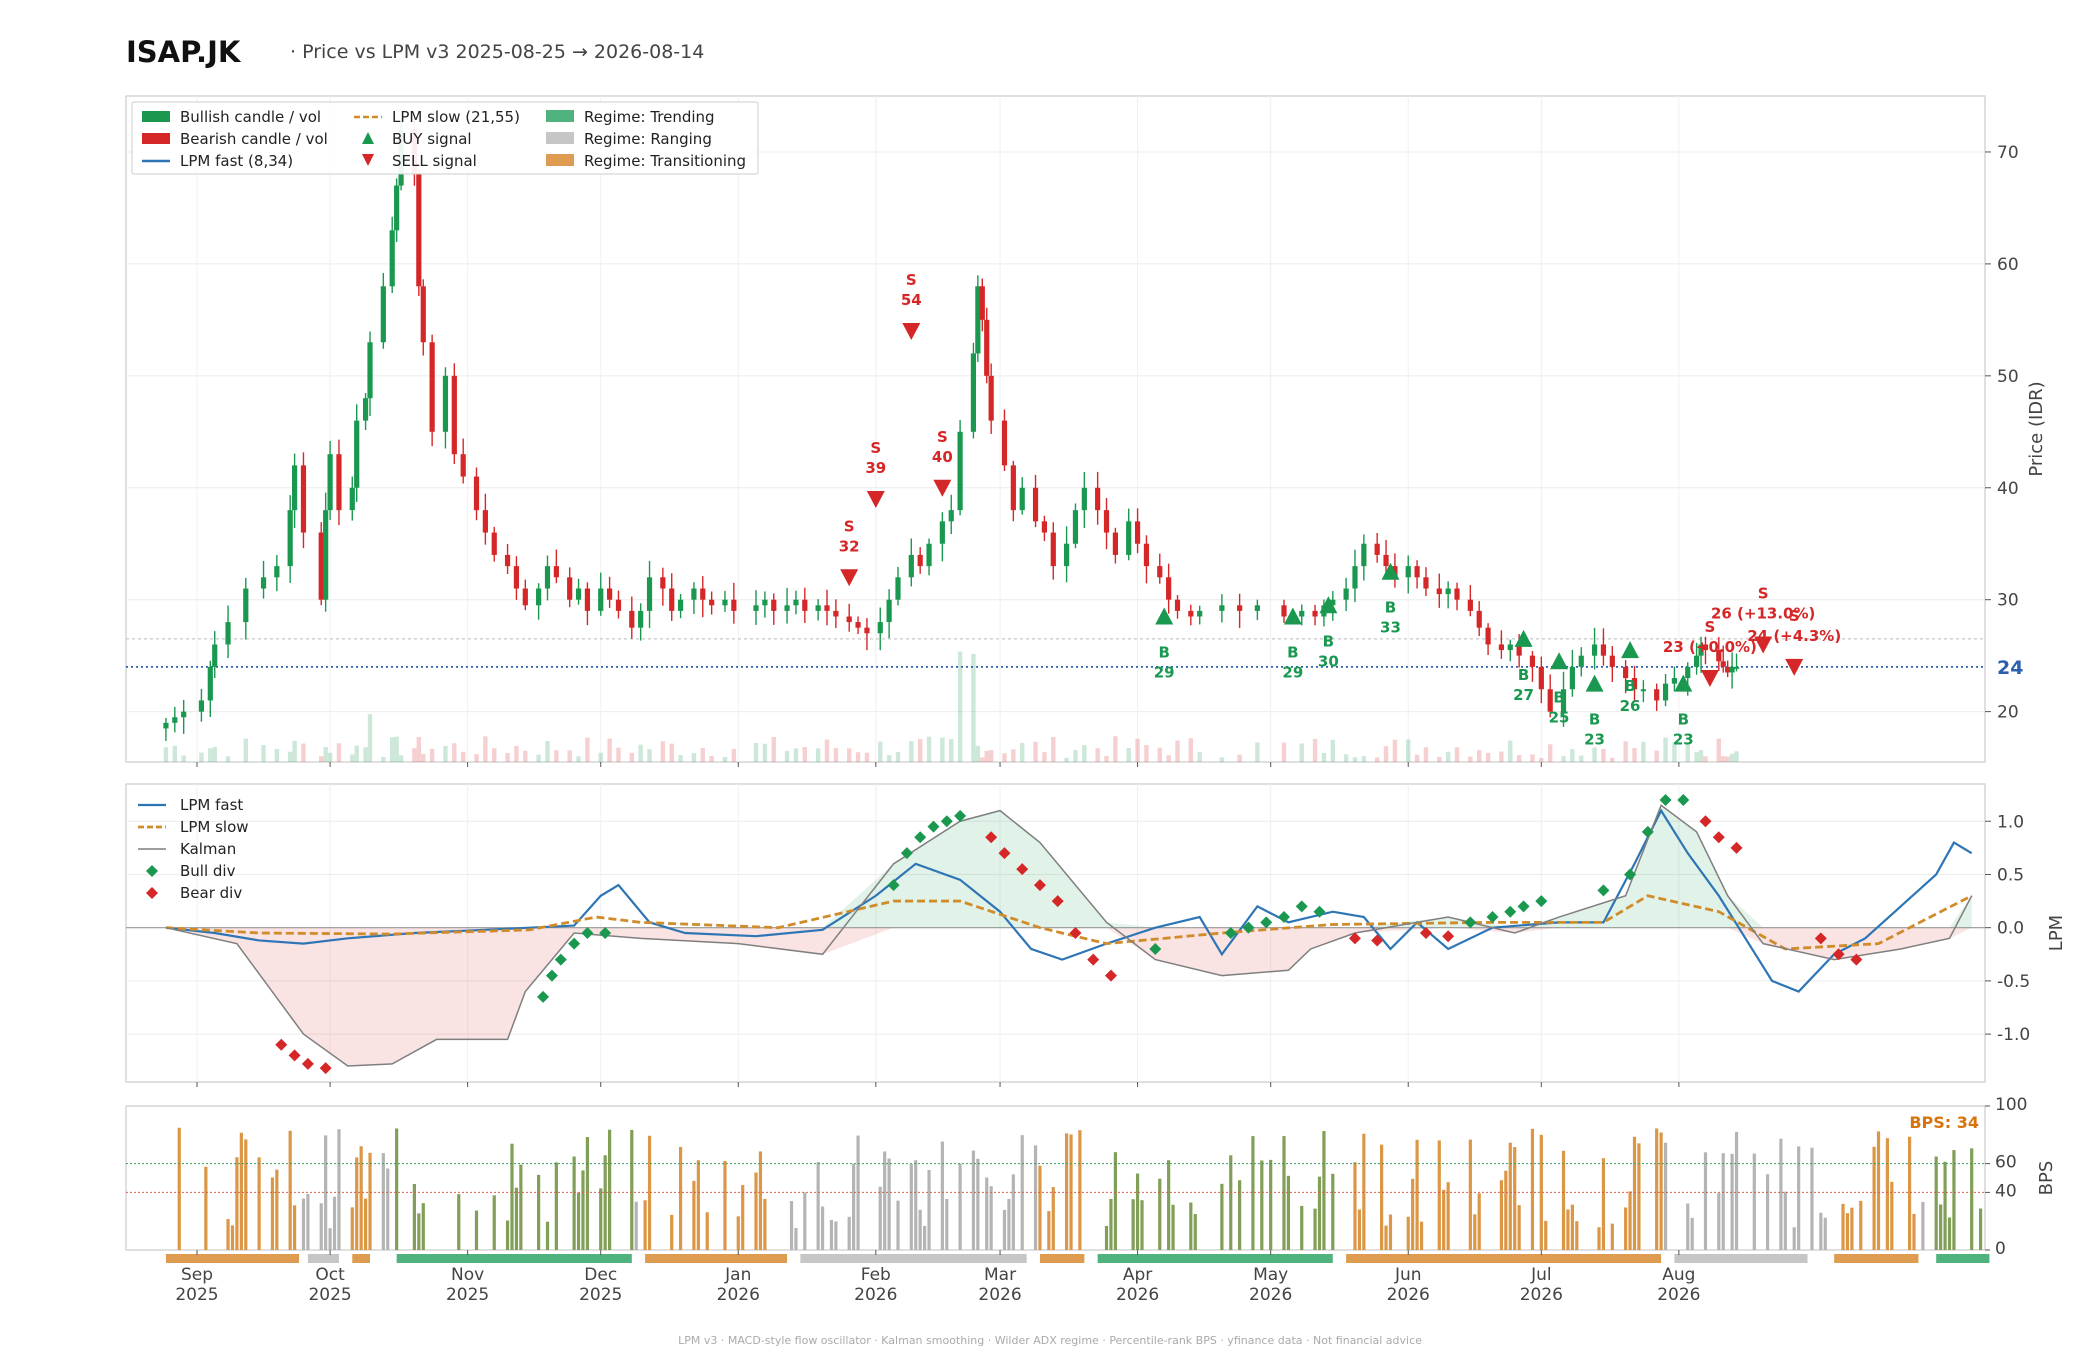 The width and height of the screenshot is (2100, 1354). Describe the element at coordinates (1270, 1275) in the screenshot. I see `x-tick-month: May` at that location.